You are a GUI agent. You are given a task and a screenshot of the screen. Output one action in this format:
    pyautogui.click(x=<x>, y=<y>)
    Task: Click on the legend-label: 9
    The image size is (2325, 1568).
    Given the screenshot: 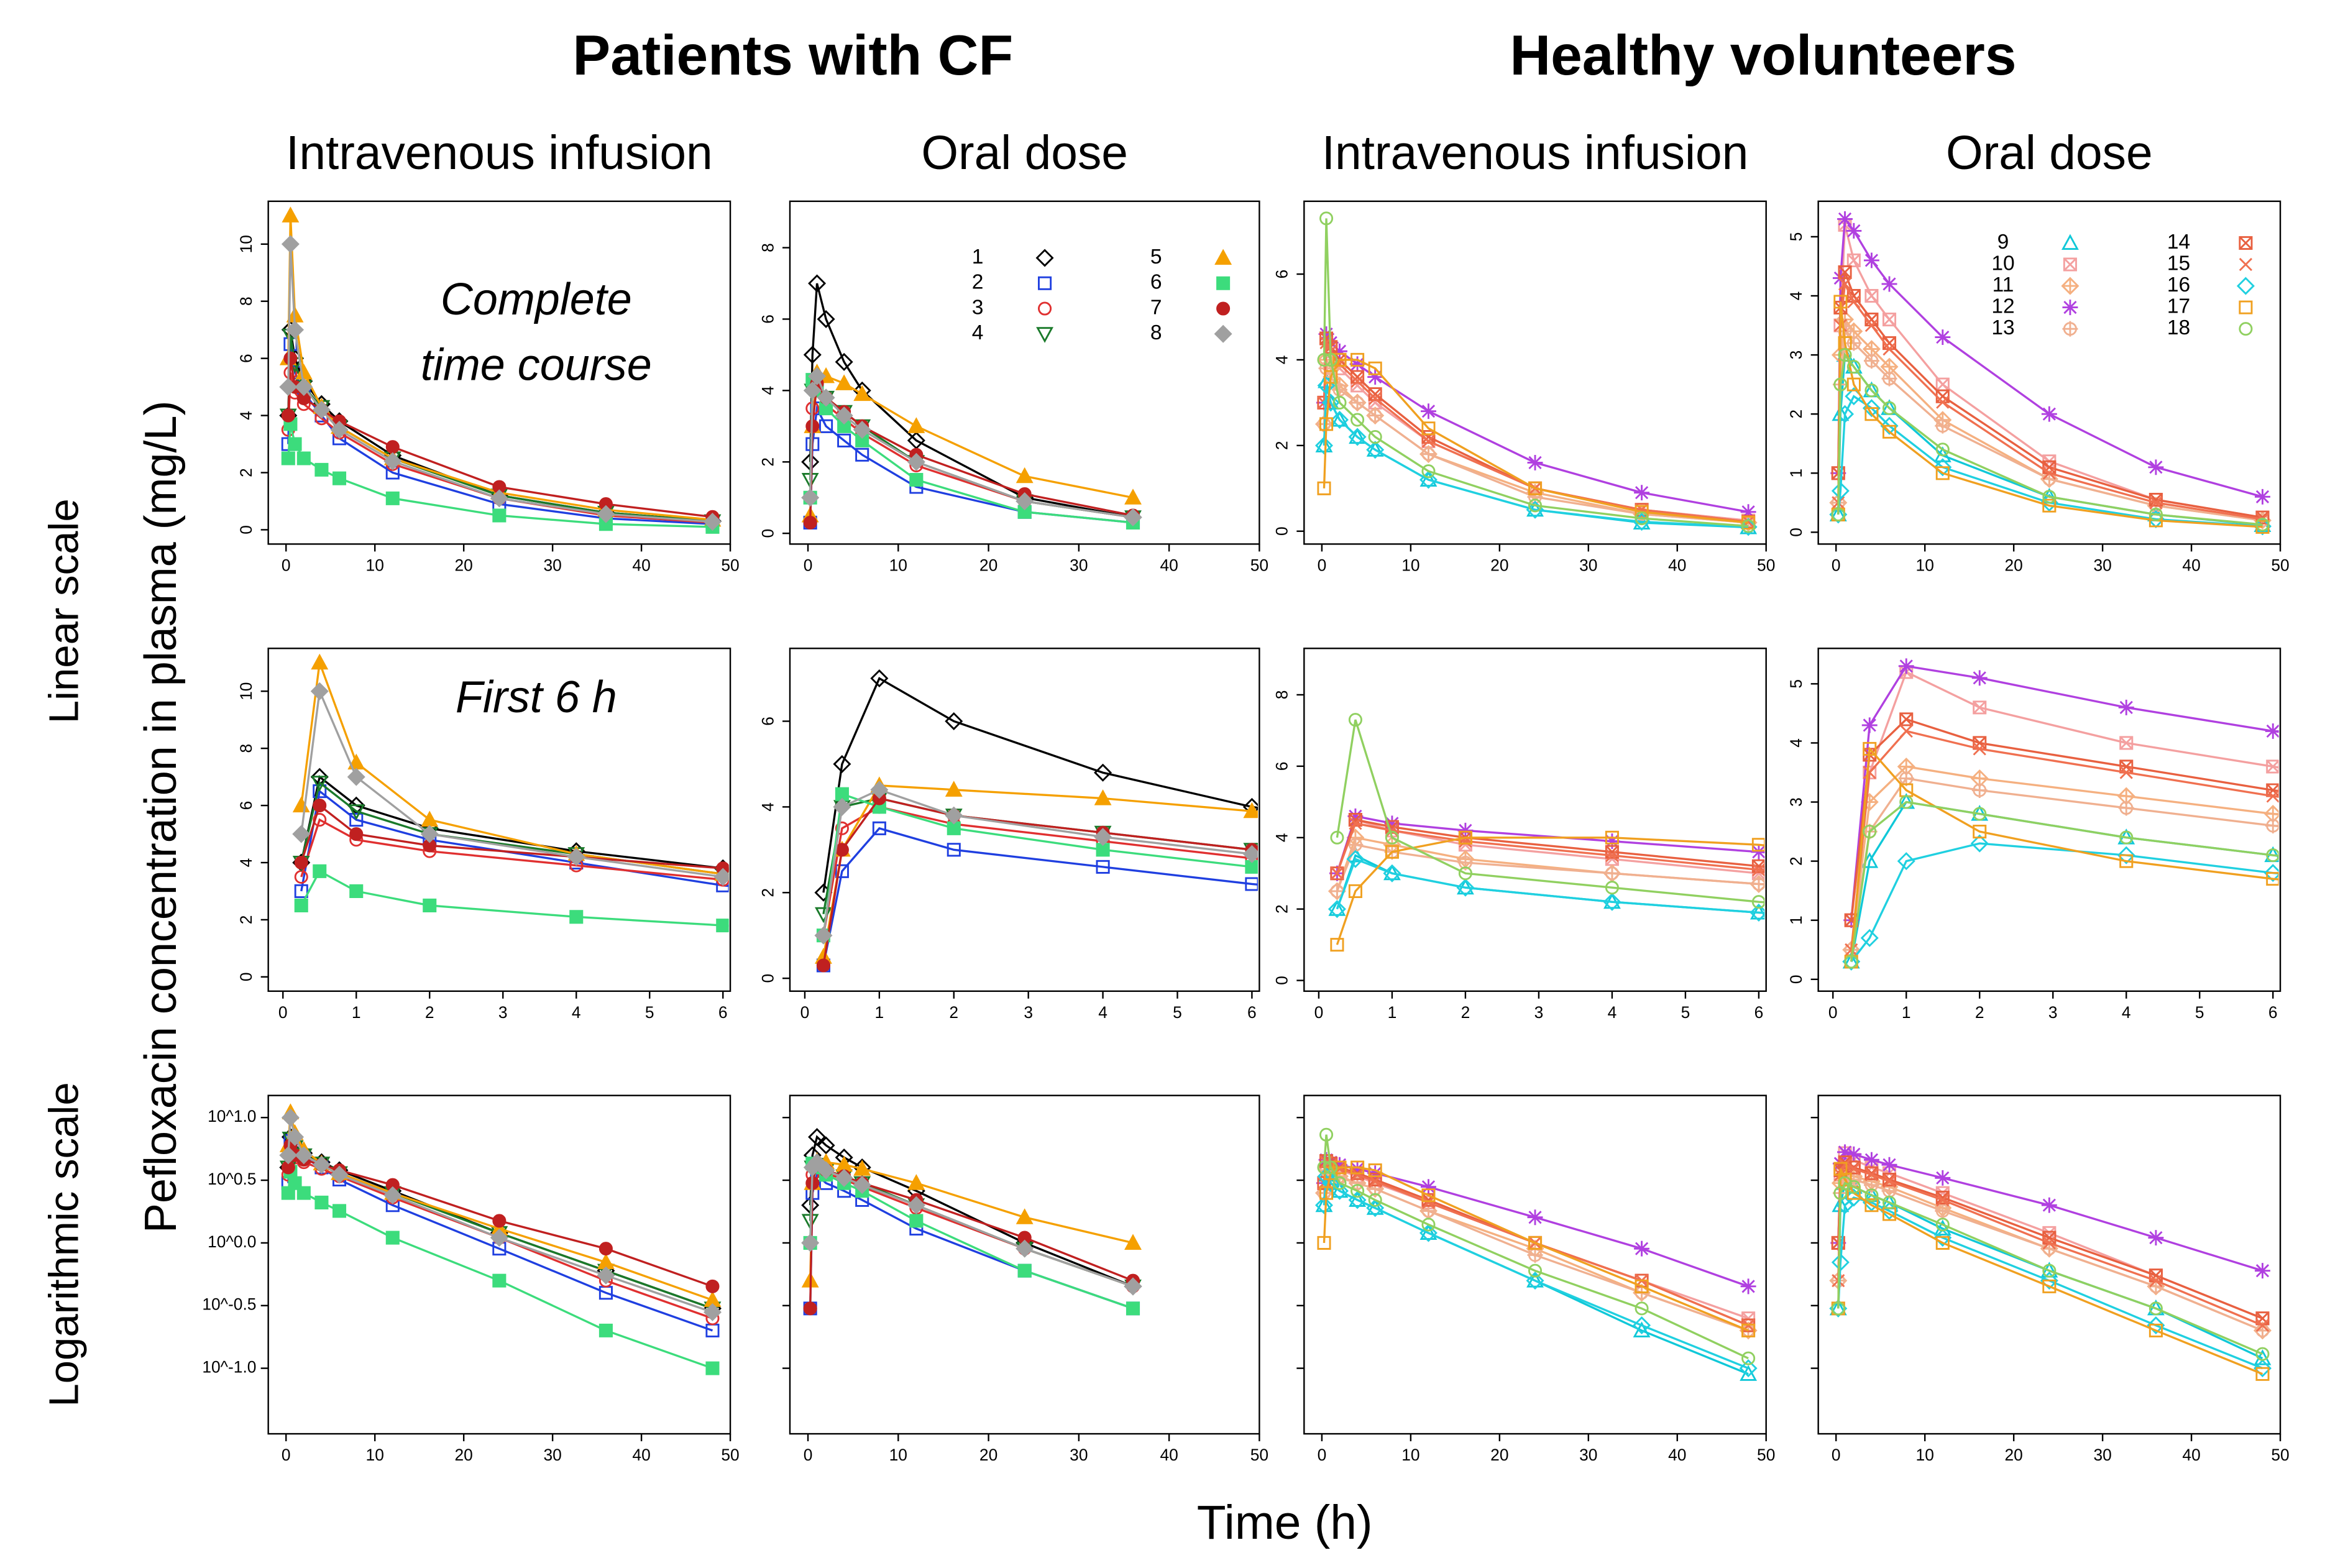 What is the action you would take?
    pyautogui.click(x=2003, y=242)
    